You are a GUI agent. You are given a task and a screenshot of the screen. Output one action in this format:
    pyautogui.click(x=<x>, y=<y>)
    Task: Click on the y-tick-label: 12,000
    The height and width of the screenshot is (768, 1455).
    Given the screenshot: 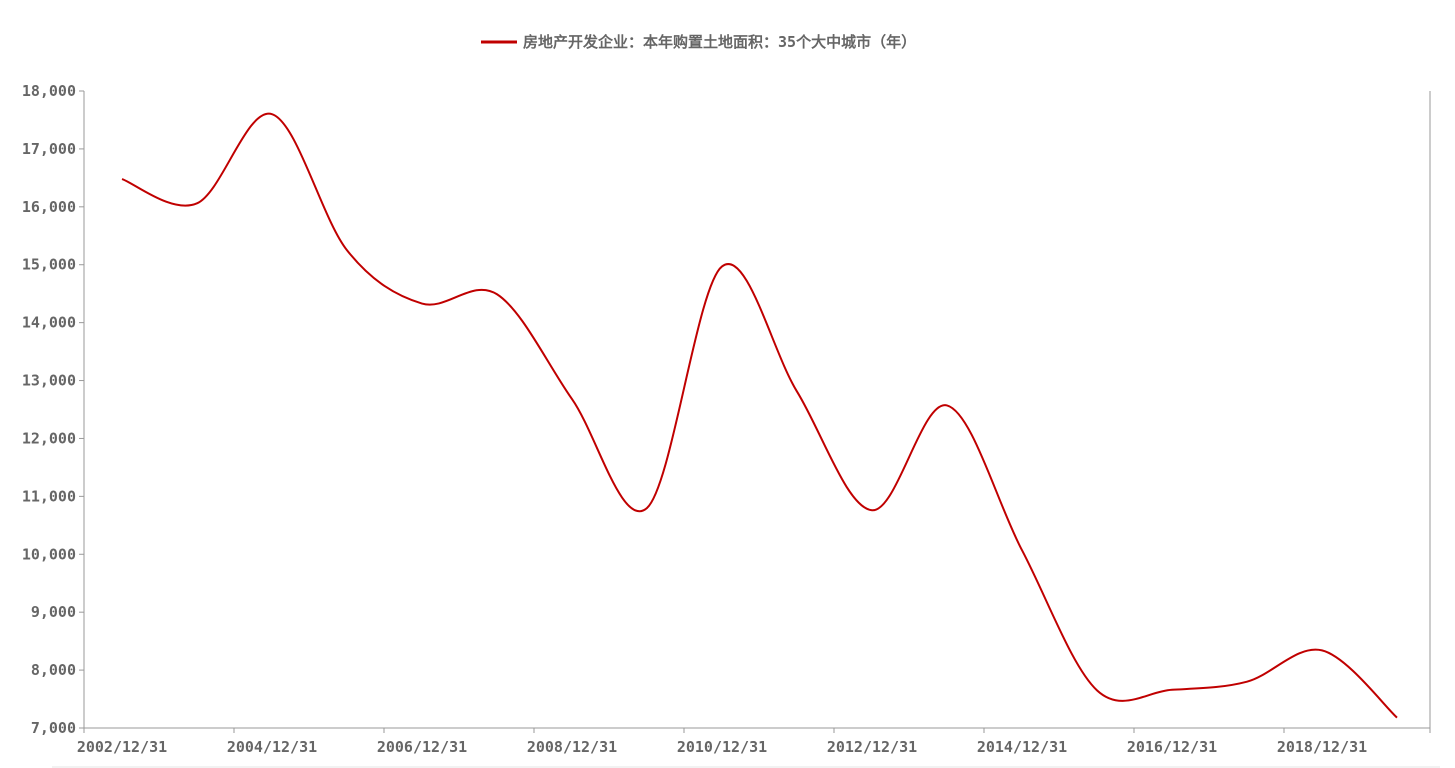 What is the action you would take?
    pyautogui.click(x=49, y=438)
    